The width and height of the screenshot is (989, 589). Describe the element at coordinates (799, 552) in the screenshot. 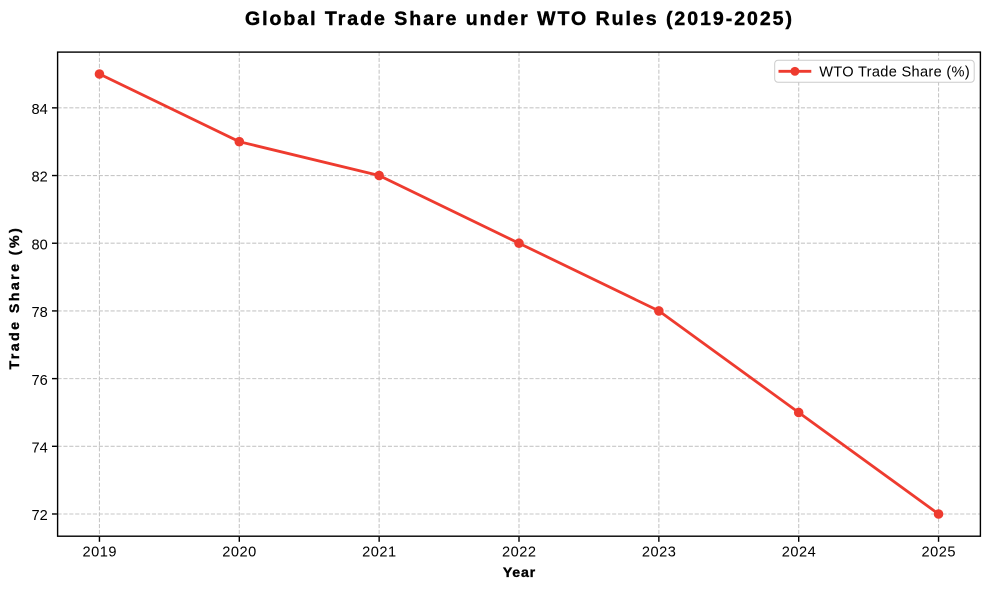

I see `svg-text: 2024` at that location.